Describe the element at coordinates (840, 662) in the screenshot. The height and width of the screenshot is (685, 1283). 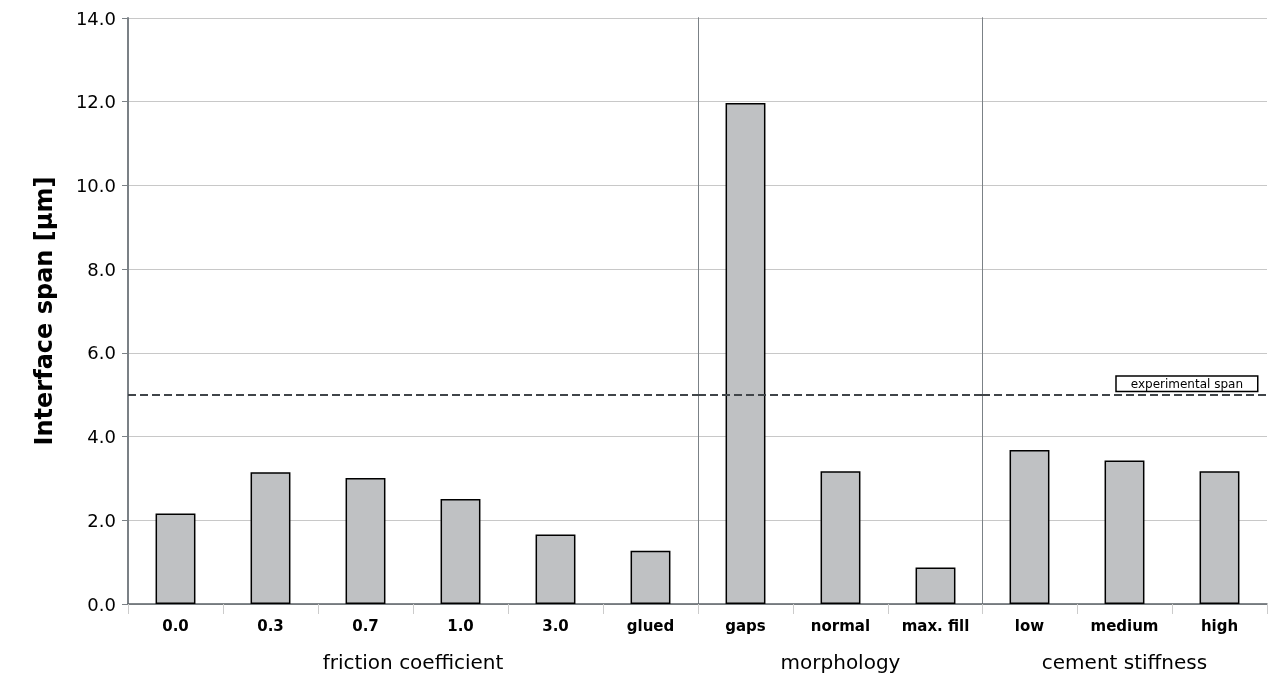
I see `x-axis-title: morphology` at that location.